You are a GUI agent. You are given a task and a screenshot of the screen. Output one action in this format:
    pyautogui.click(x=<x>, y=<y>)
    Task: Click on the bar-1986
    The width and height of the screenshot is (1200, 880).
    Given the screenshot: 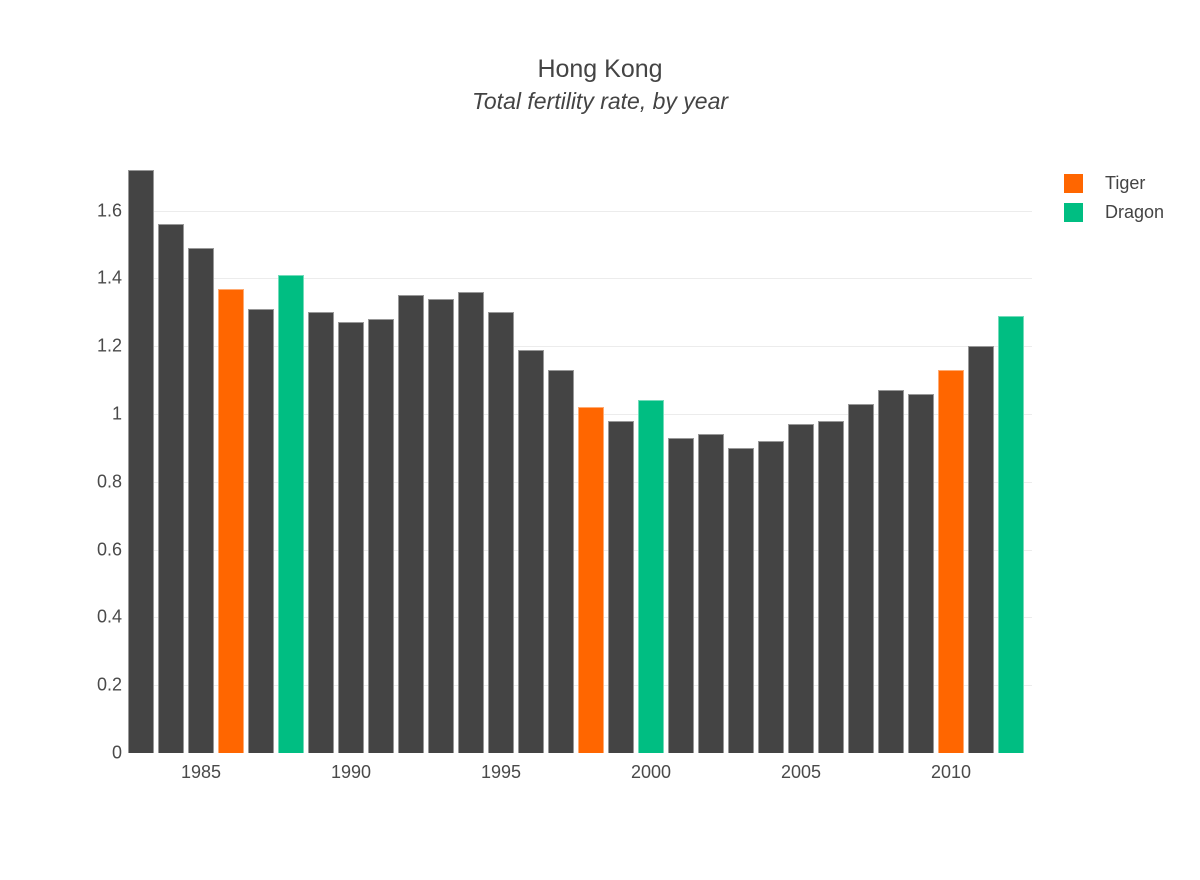 What is the action you would take?
    pyautogui.click(x=231, y=520)
    